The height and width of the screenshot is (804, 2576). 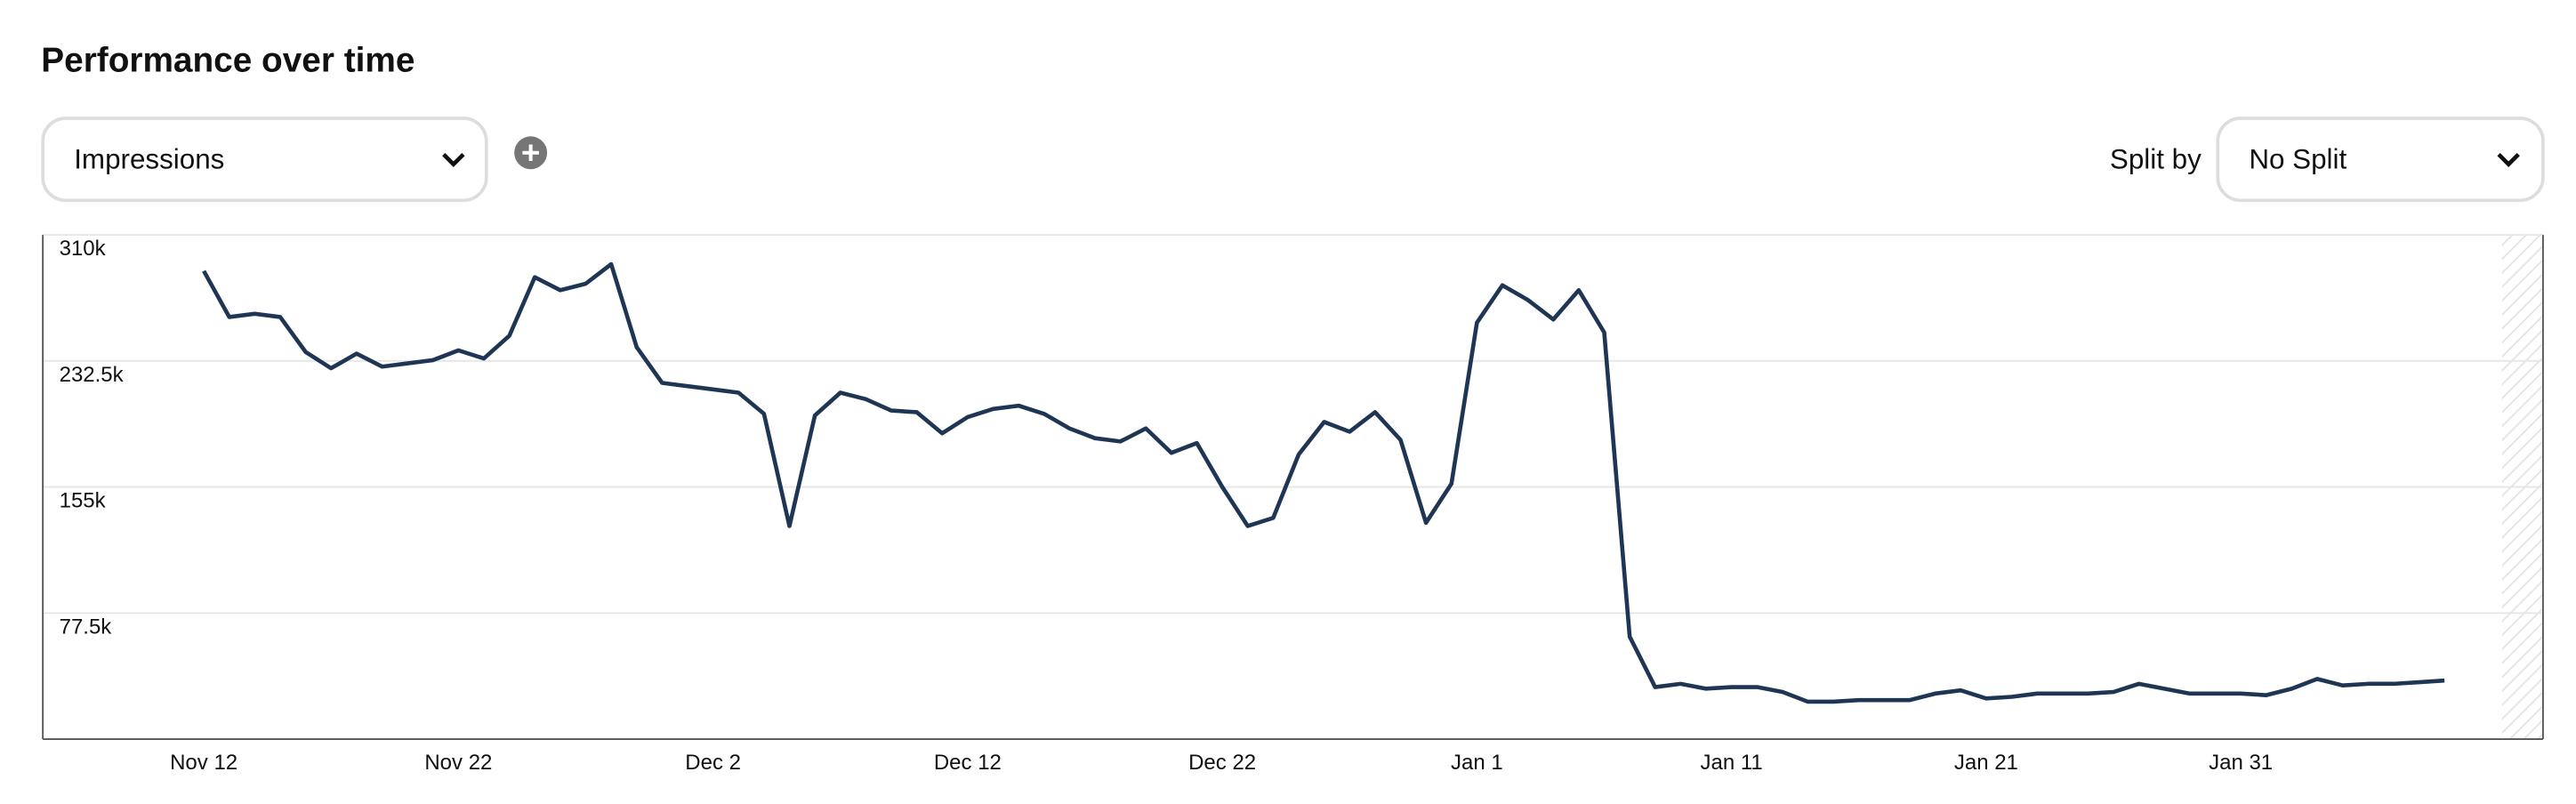 I want to click on x-tick-label: Jan 11, so click(x=1731, y=763).